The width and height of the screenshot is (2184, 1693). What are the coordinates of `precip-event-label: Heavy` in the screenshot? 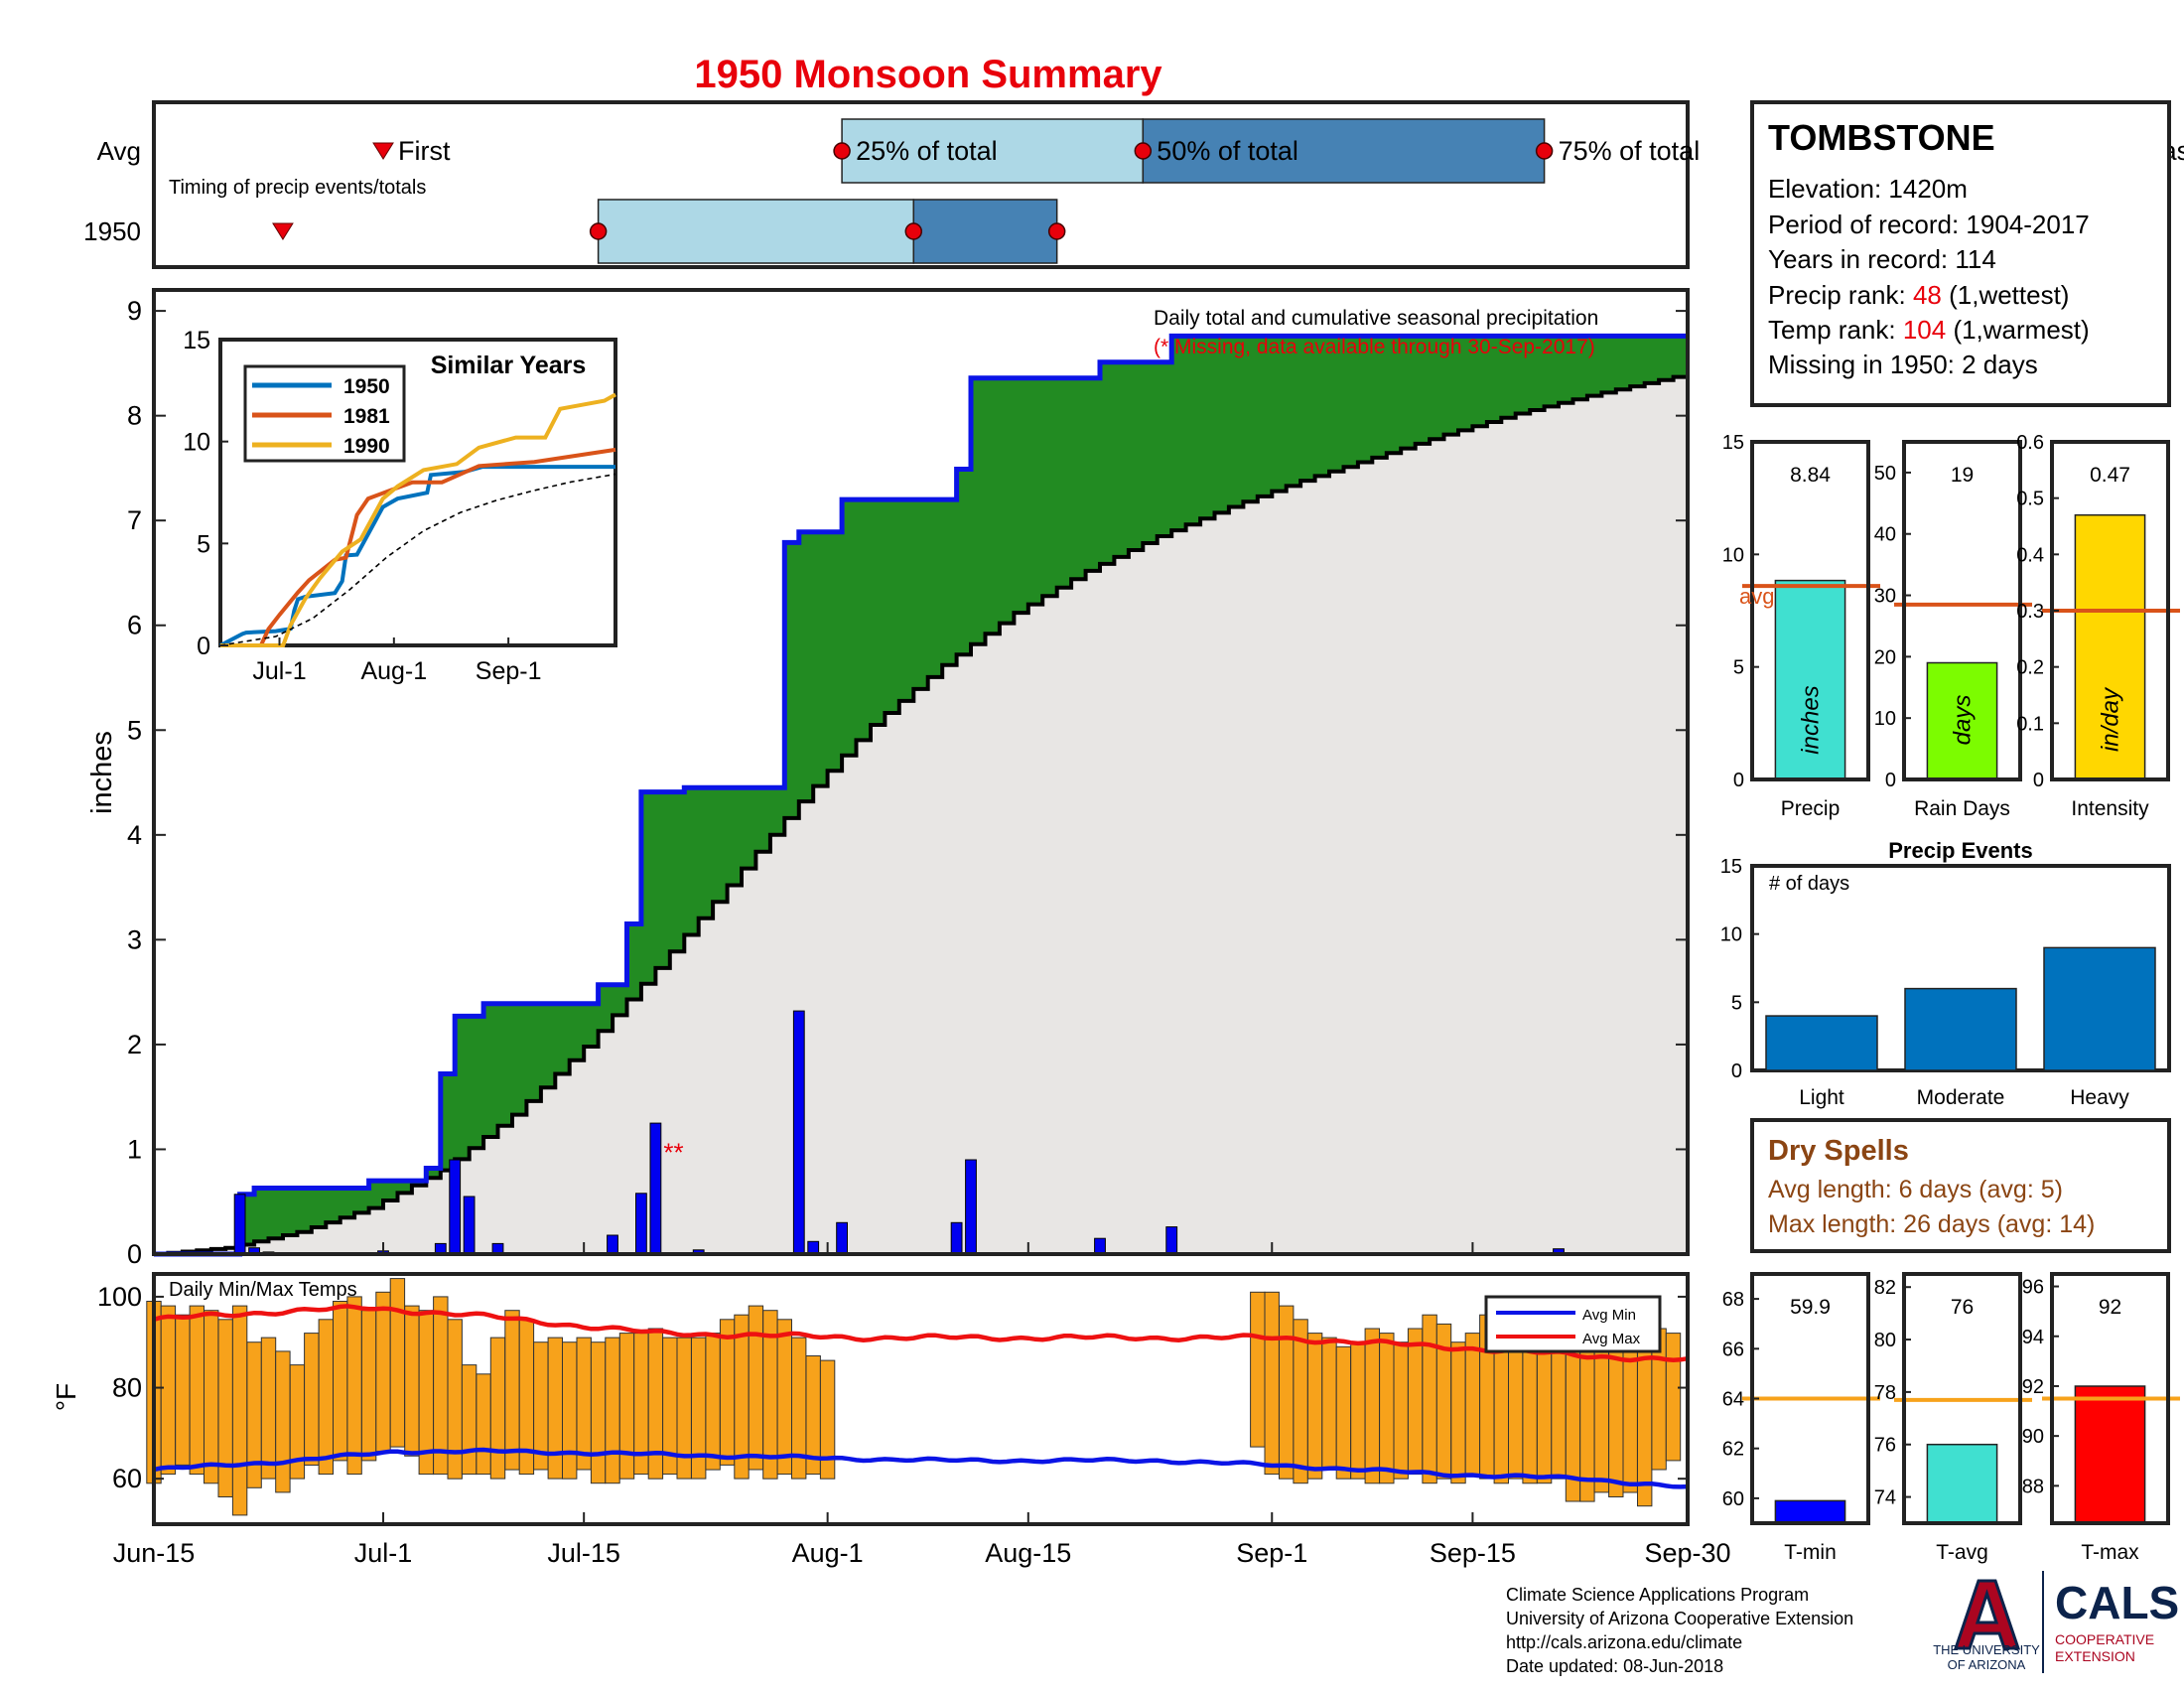 It's located at (2099, 1098).